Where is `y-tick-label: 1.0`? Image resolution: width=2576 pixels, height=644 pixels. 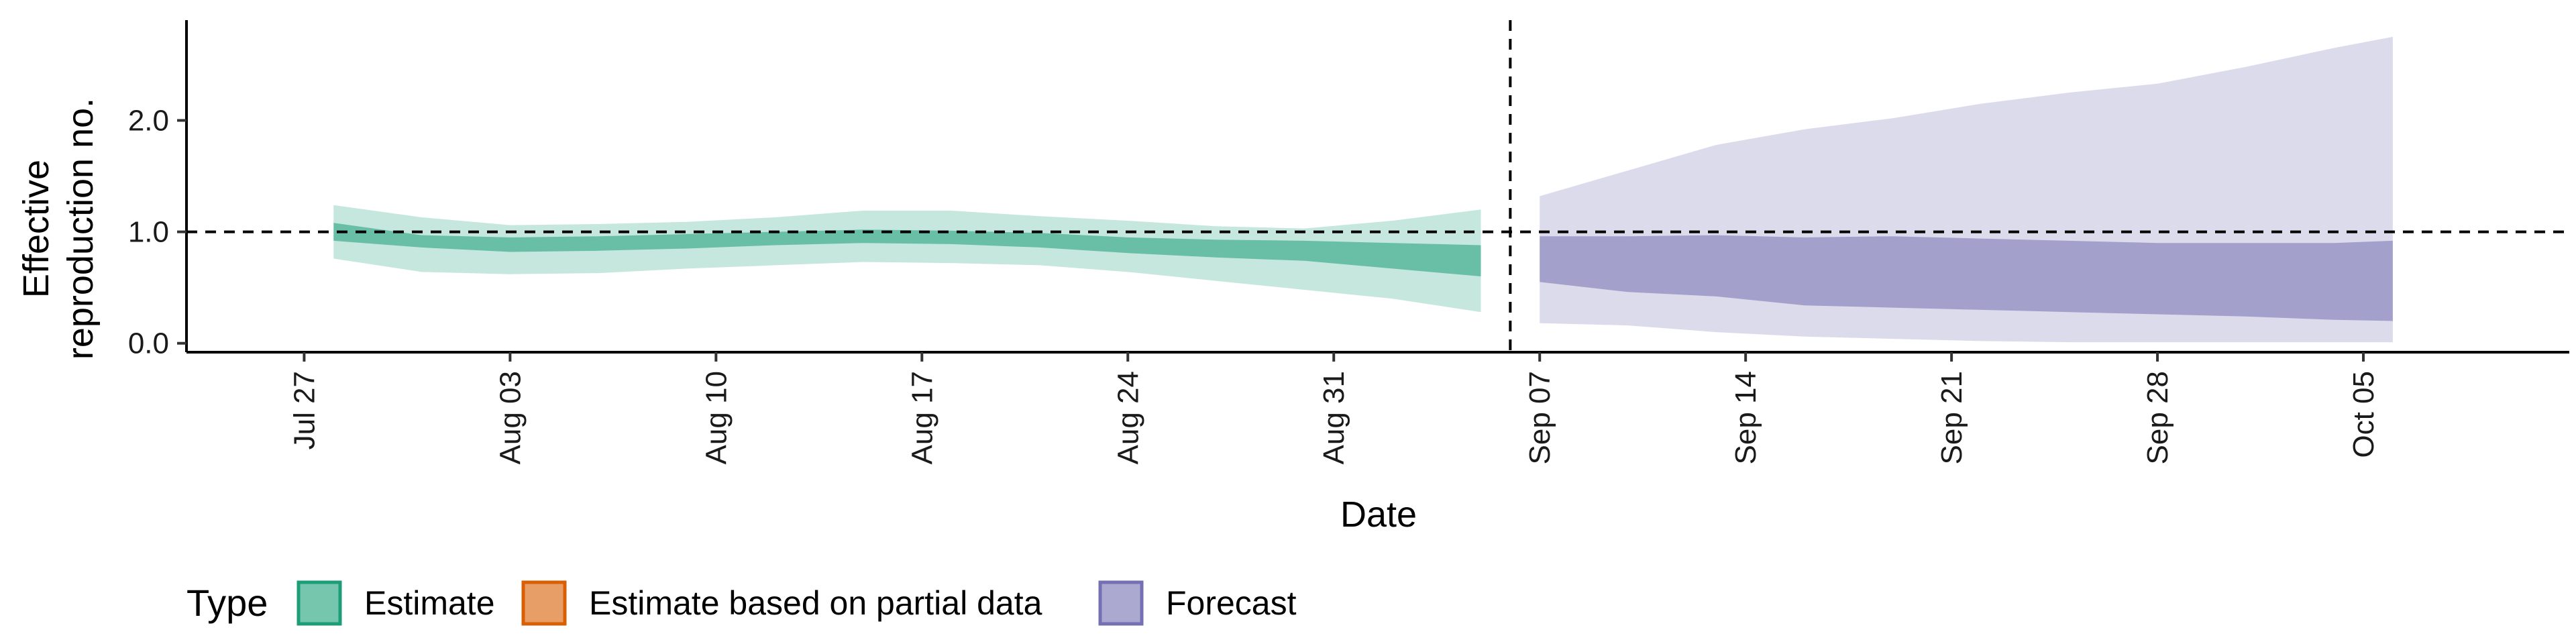
y-tick-label: 1.0 is located at coordinates (148, 232).